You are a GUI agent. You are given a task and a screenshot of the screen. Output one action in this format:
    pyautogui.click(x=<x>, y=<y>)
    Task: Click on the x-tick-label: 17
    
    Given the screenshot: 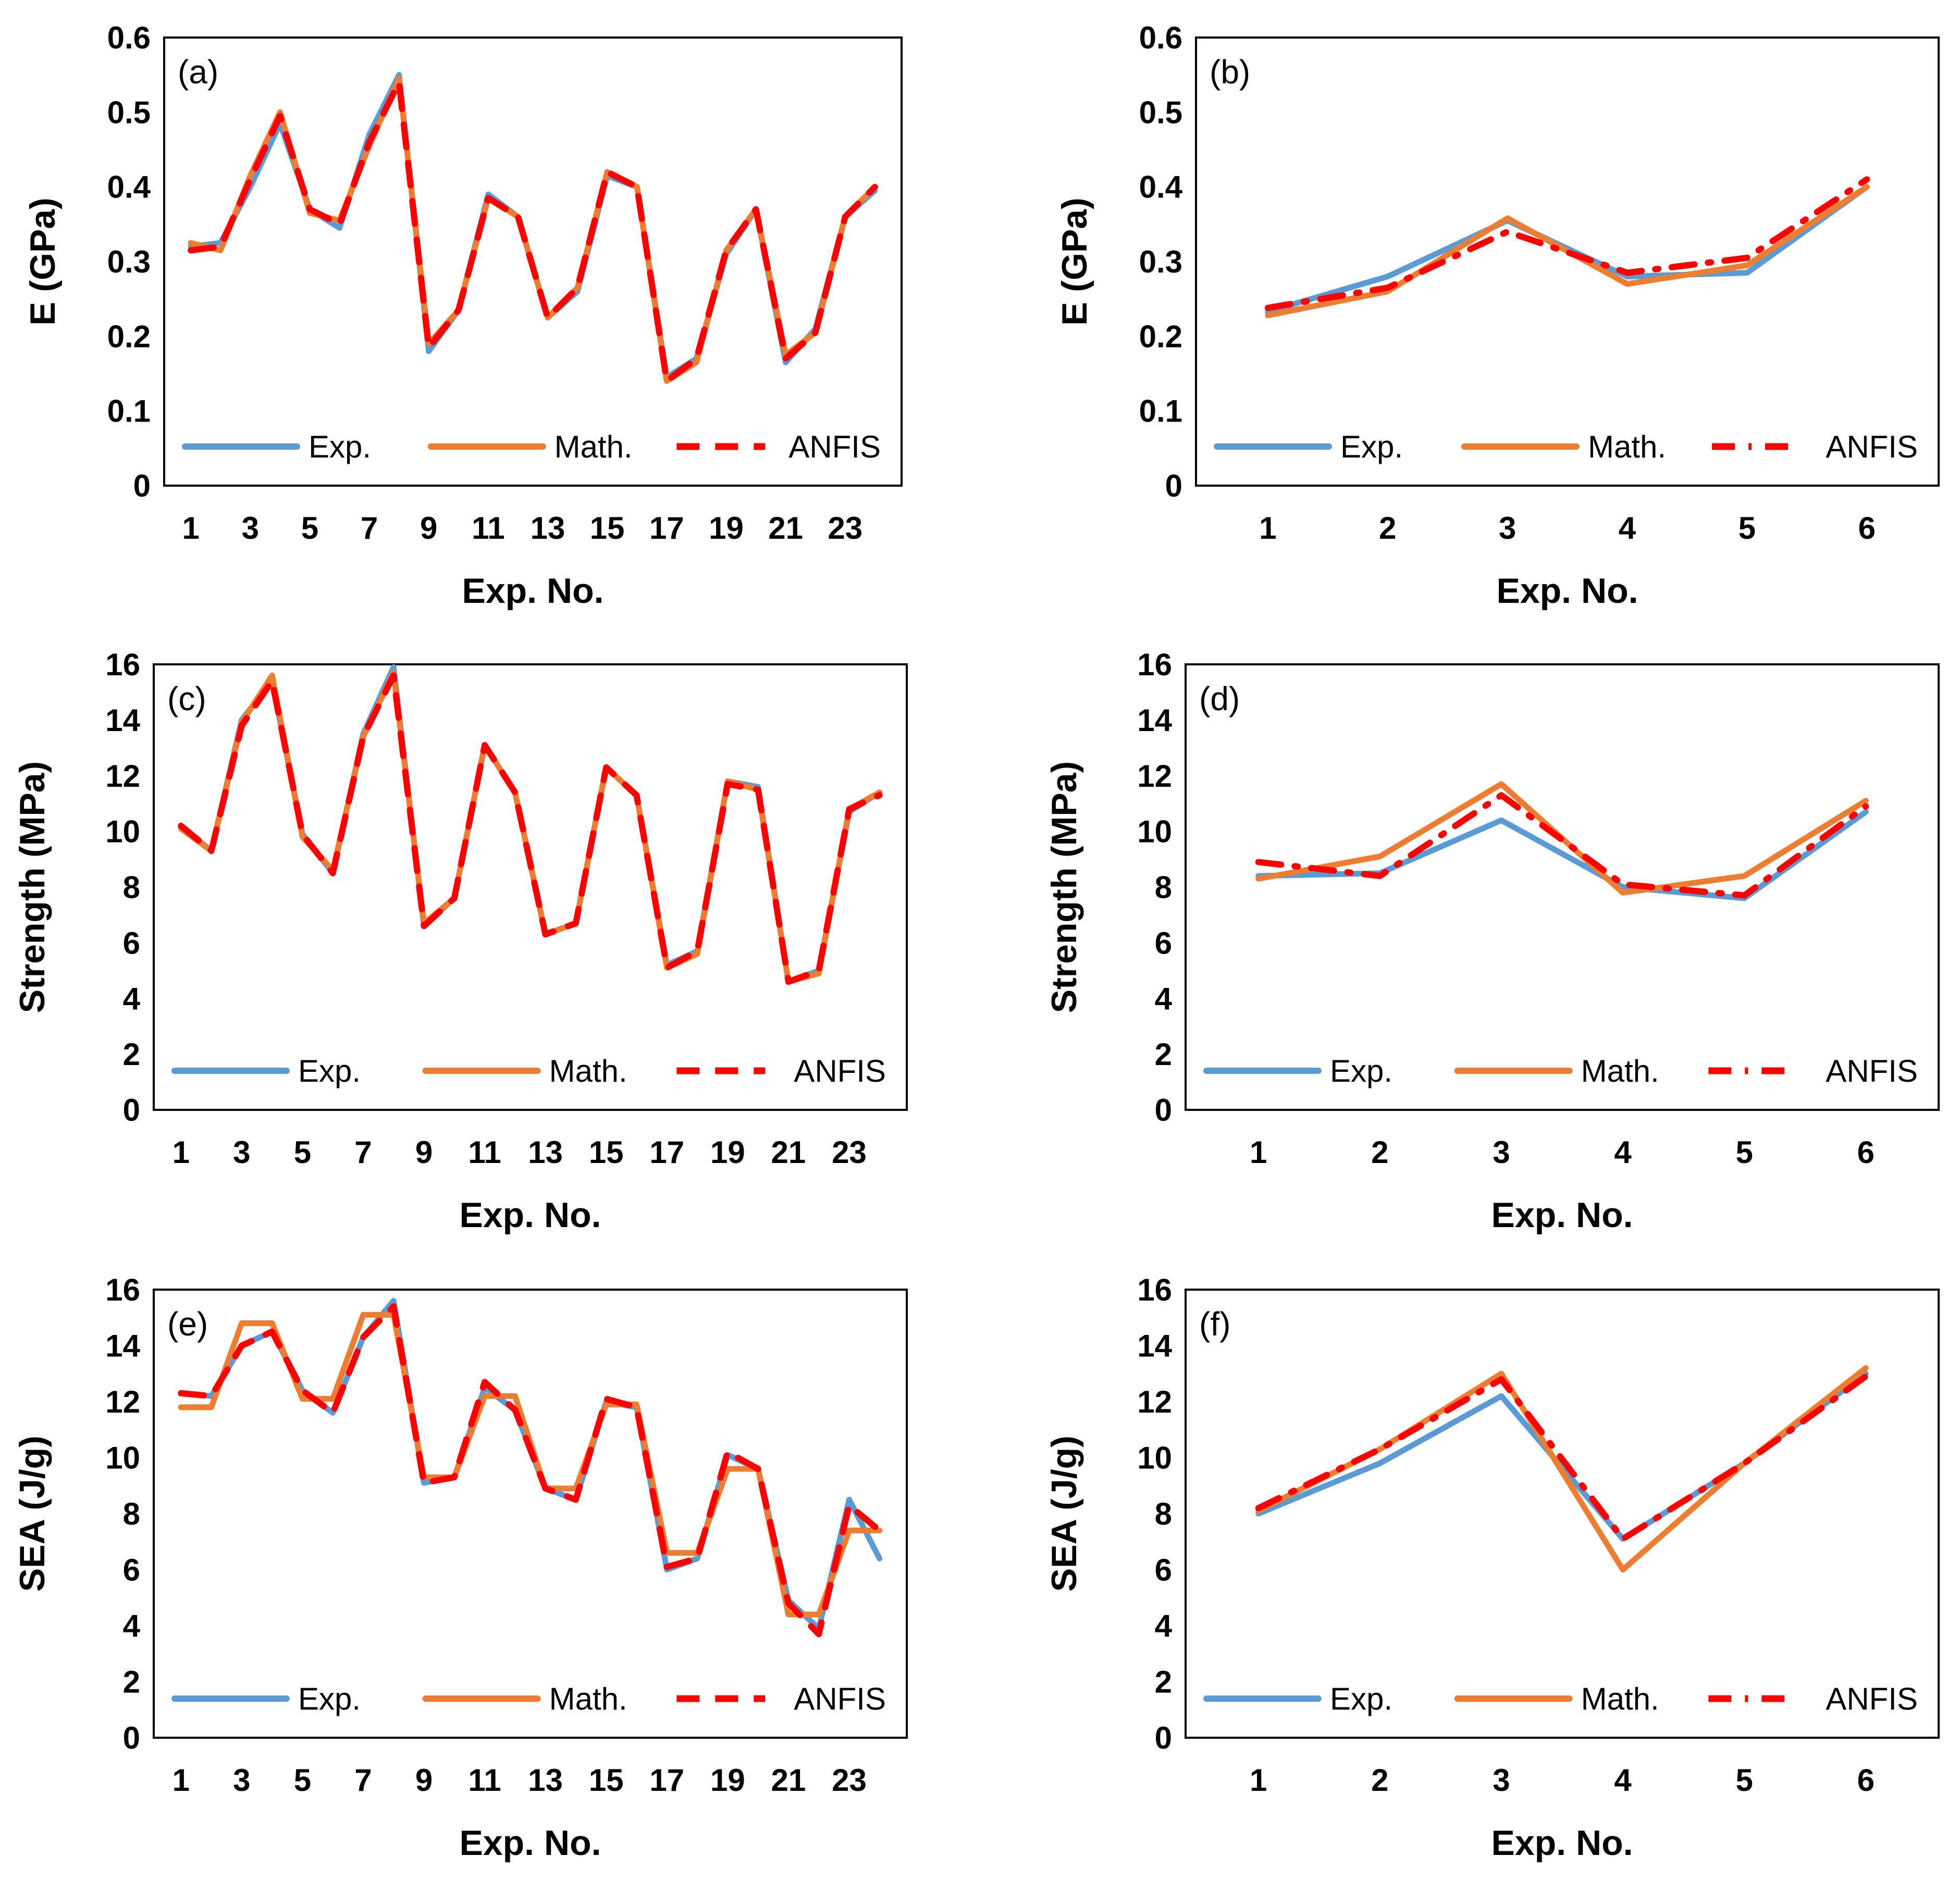 What is the action you would take?
    pyautogui.click(x=666, y=1153)
    